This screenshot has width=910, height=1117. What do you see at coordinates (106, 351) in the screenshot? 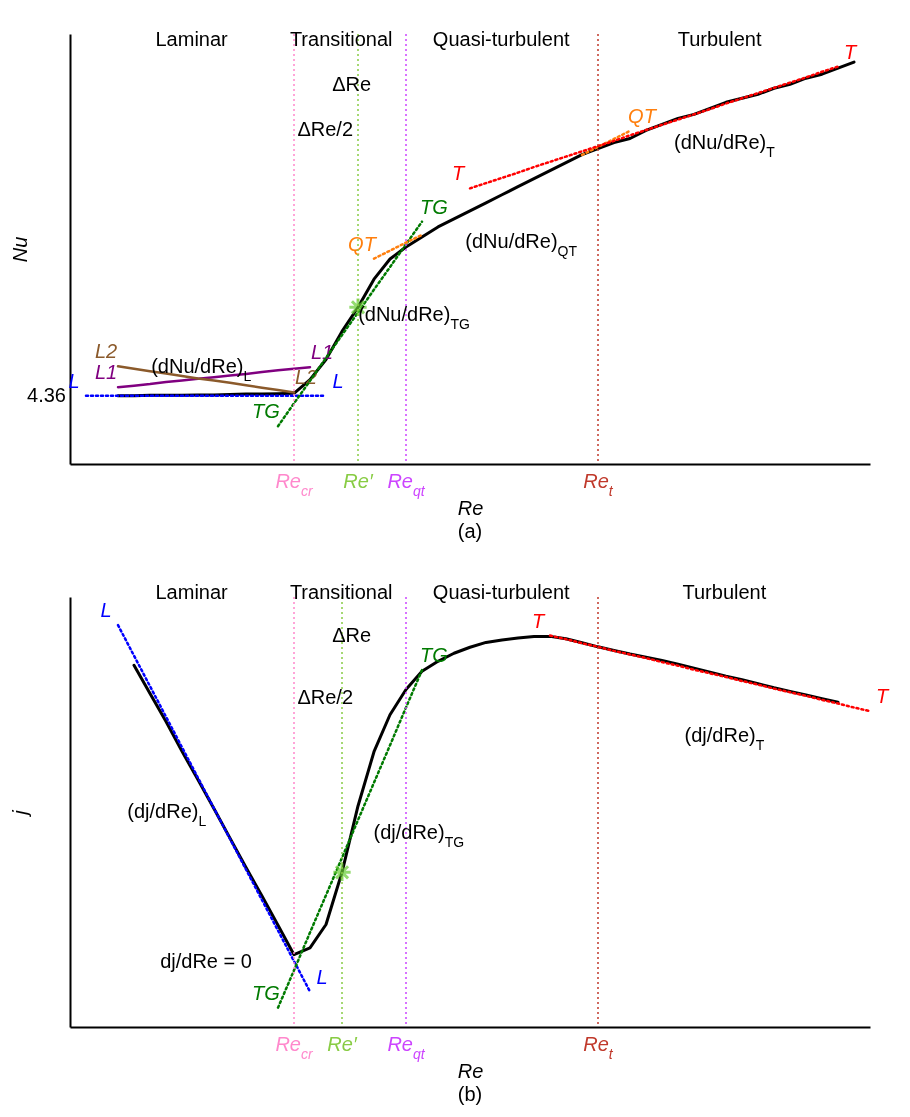
I see `series-label: L2` at bounding box center [106, 351].